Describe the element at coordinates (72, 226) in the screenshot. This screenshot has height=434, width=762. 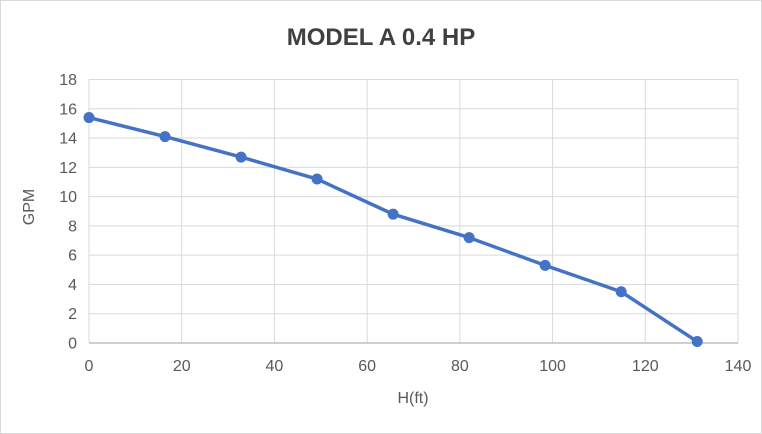
I see `y-tick-label: 8` at that location.